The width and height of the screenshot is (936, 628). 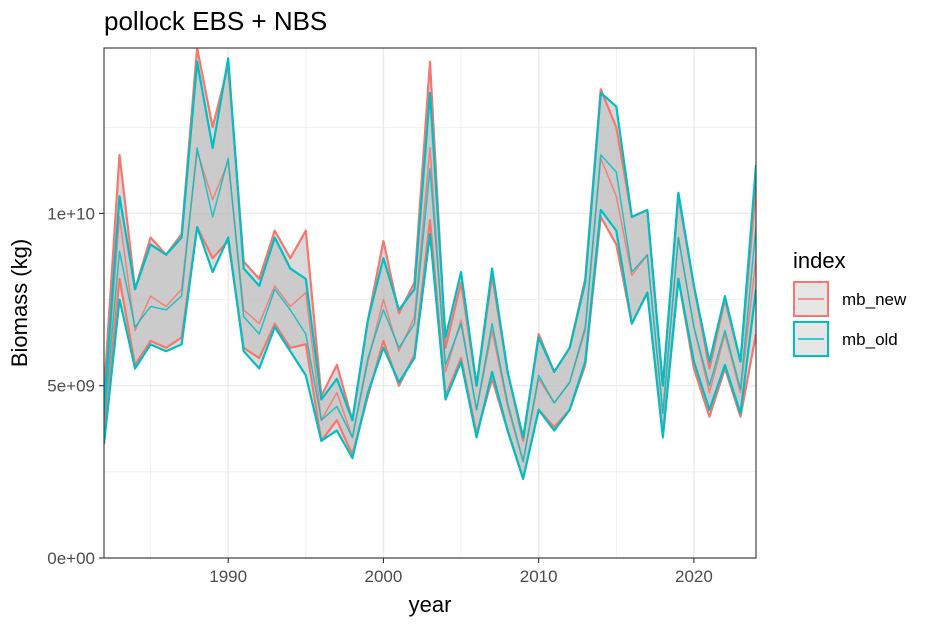 I want to click on x-tick-label: 2000, so click(x=384, y=576).